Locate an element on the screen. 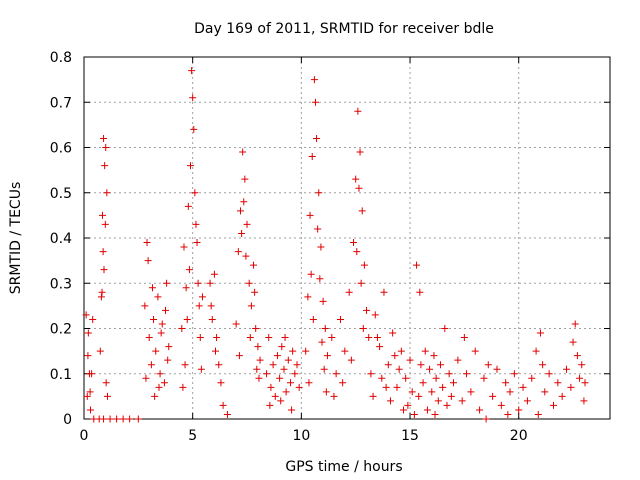 This screenshot has height=480, width=640. x-axis-label: GPS time / hours is located at coordinates (343, 467).